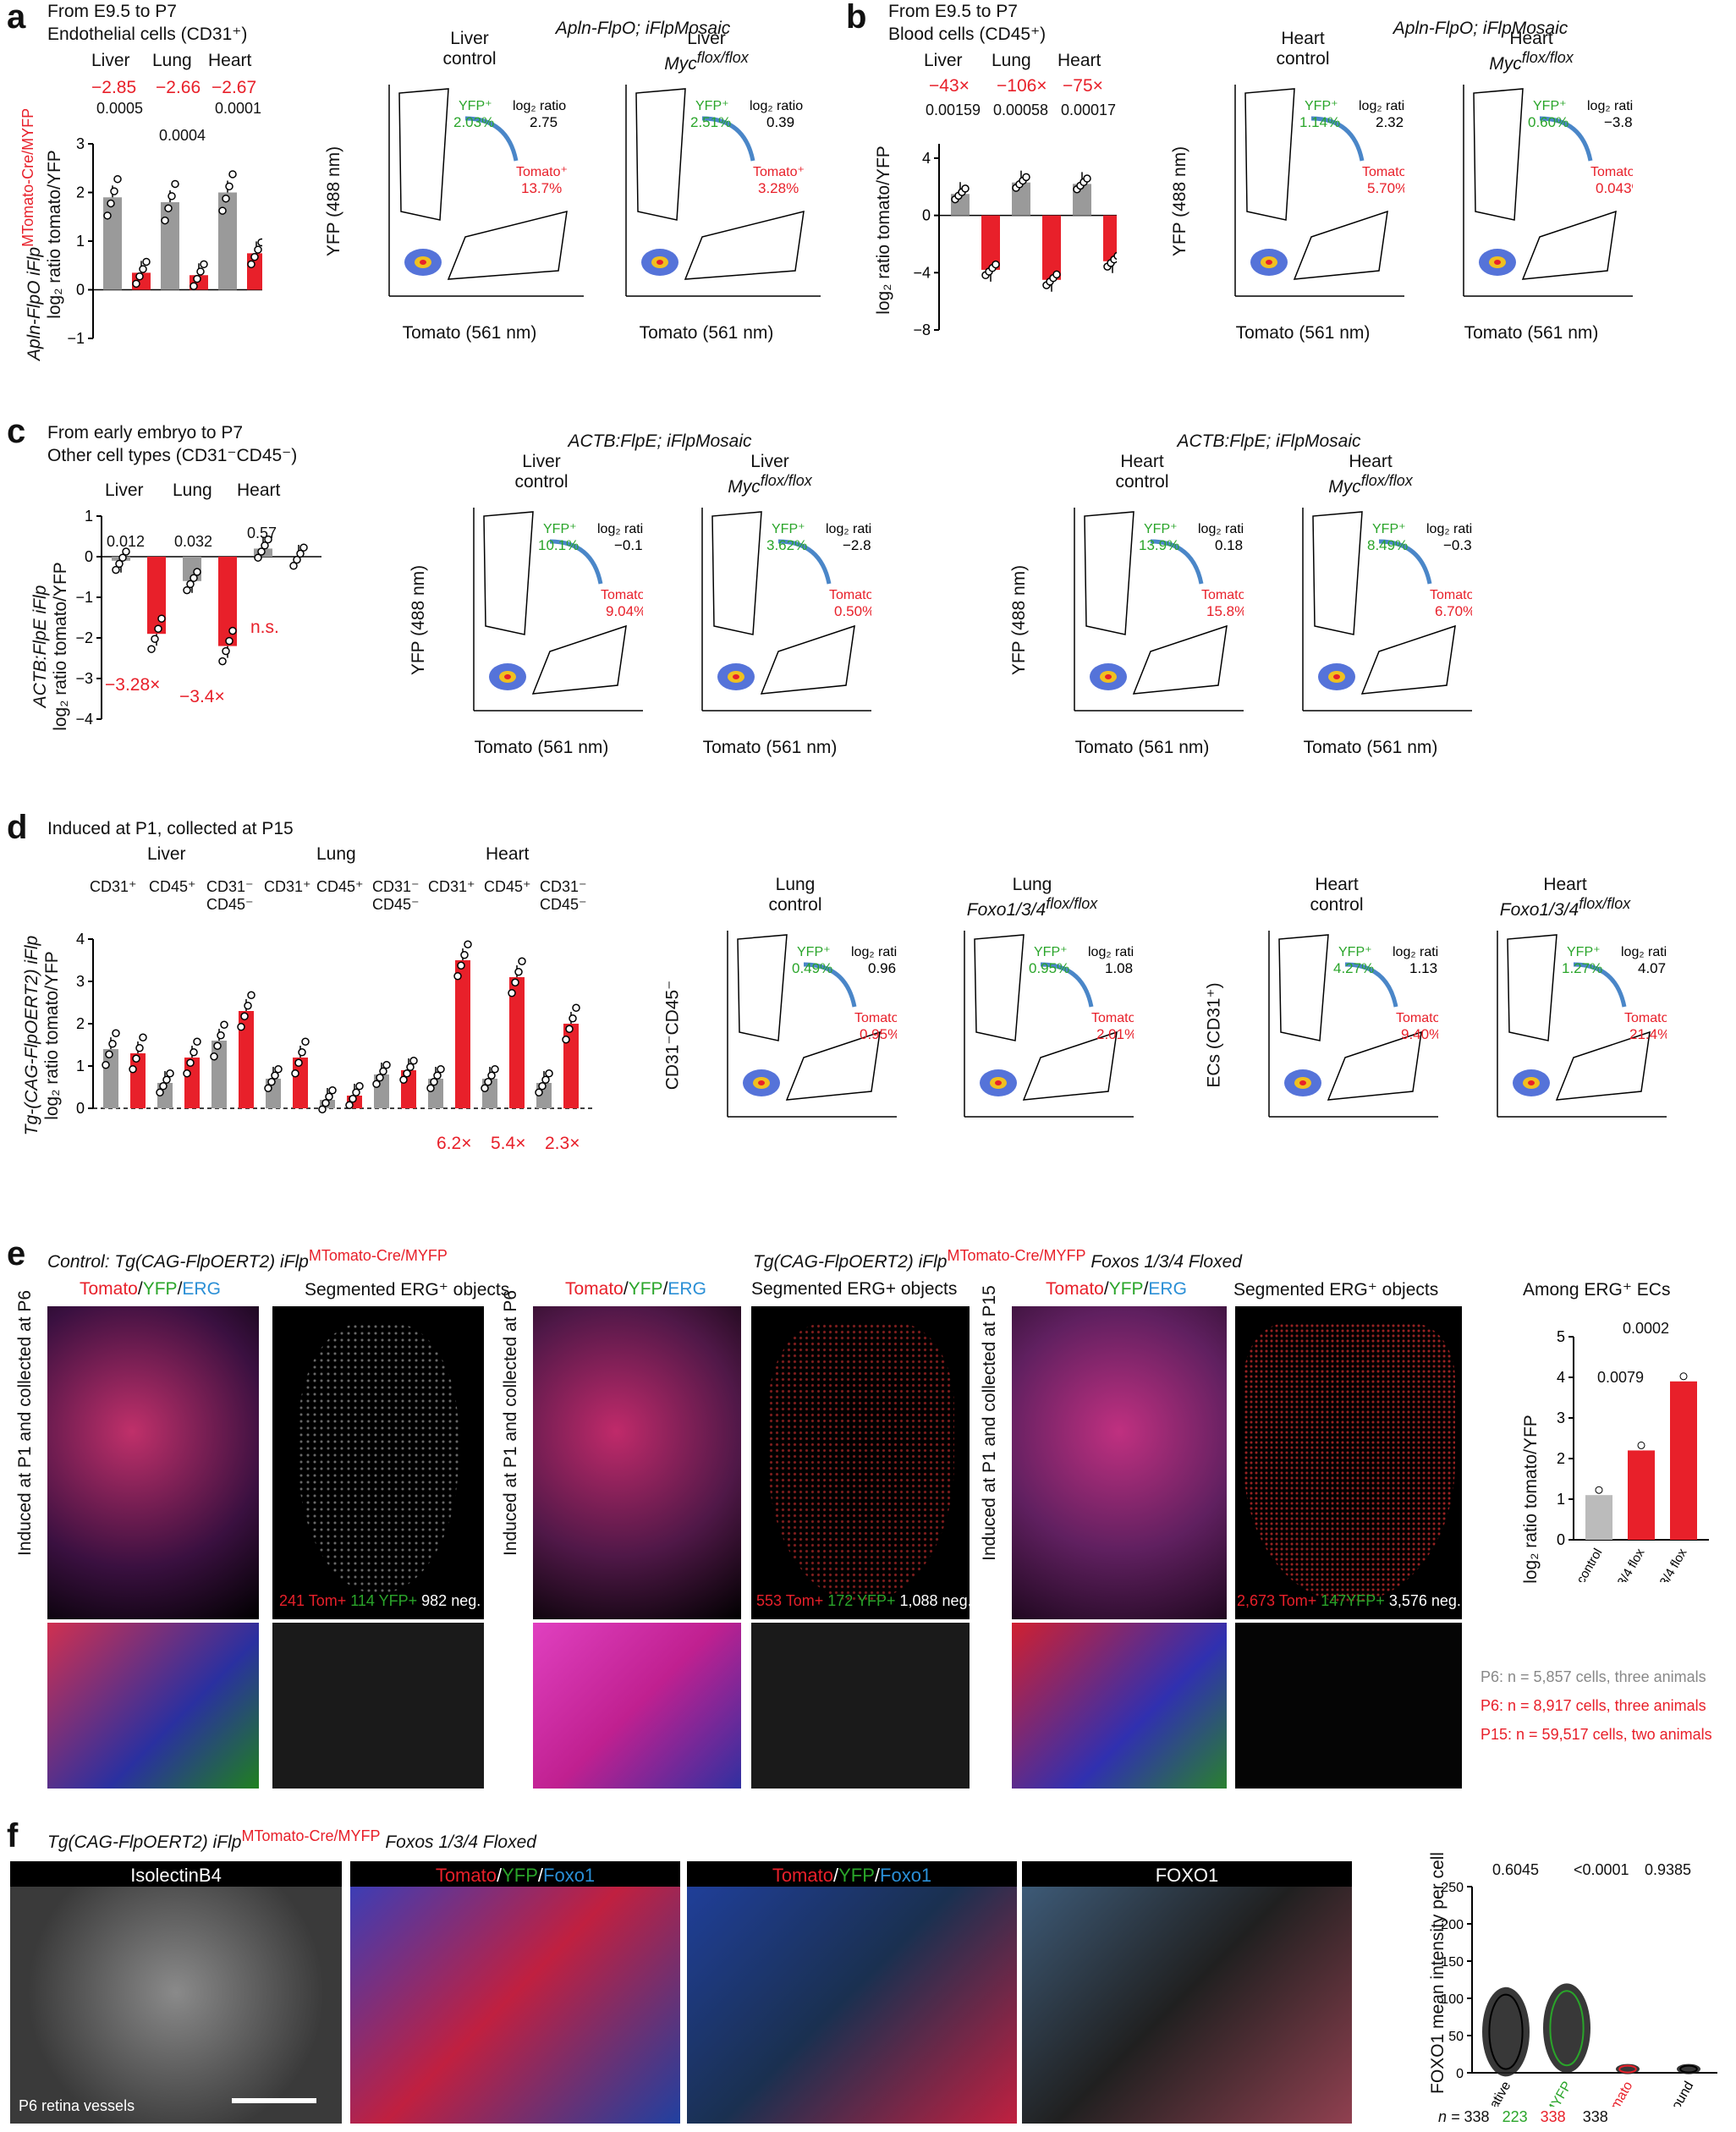 This screenshot has height=2132, width=1736. What do you see at coordinates (313, 1600) in the screenshot?
I see `count-tom: 241 Tom+` at bounding box center [313, 1600].